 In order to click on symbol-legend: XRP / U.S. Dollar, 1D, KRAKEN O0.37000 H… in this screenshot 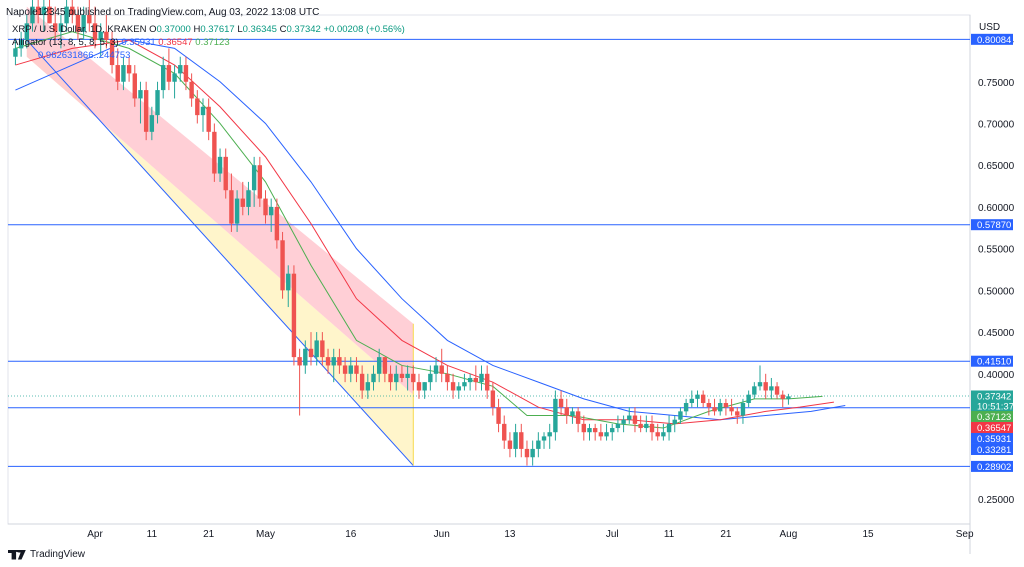, I will do `click(208, 29)`.